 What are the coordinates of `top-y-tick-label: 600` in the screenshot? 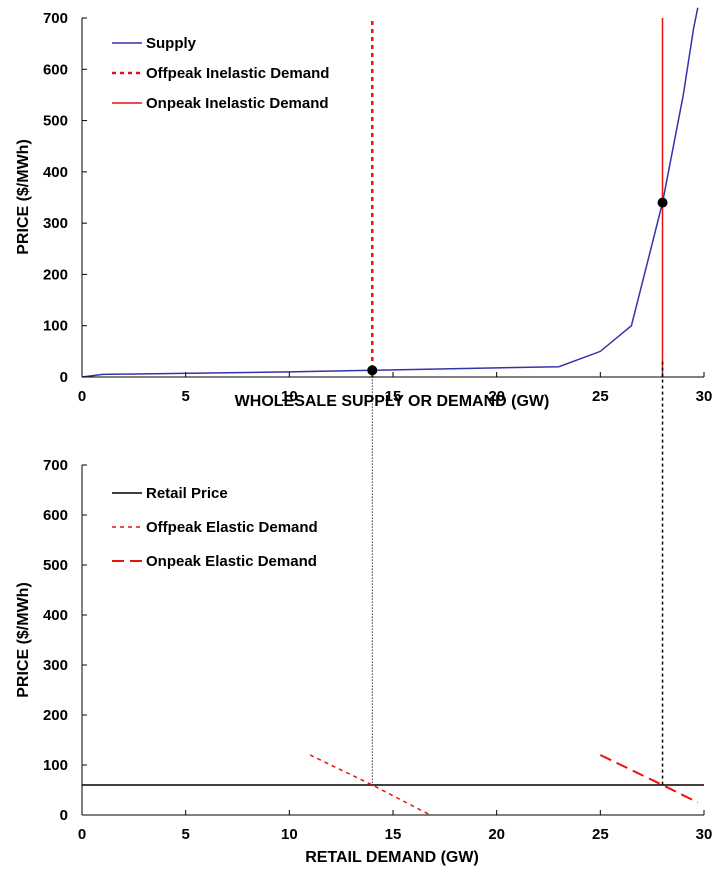 It's located at (55, 69).